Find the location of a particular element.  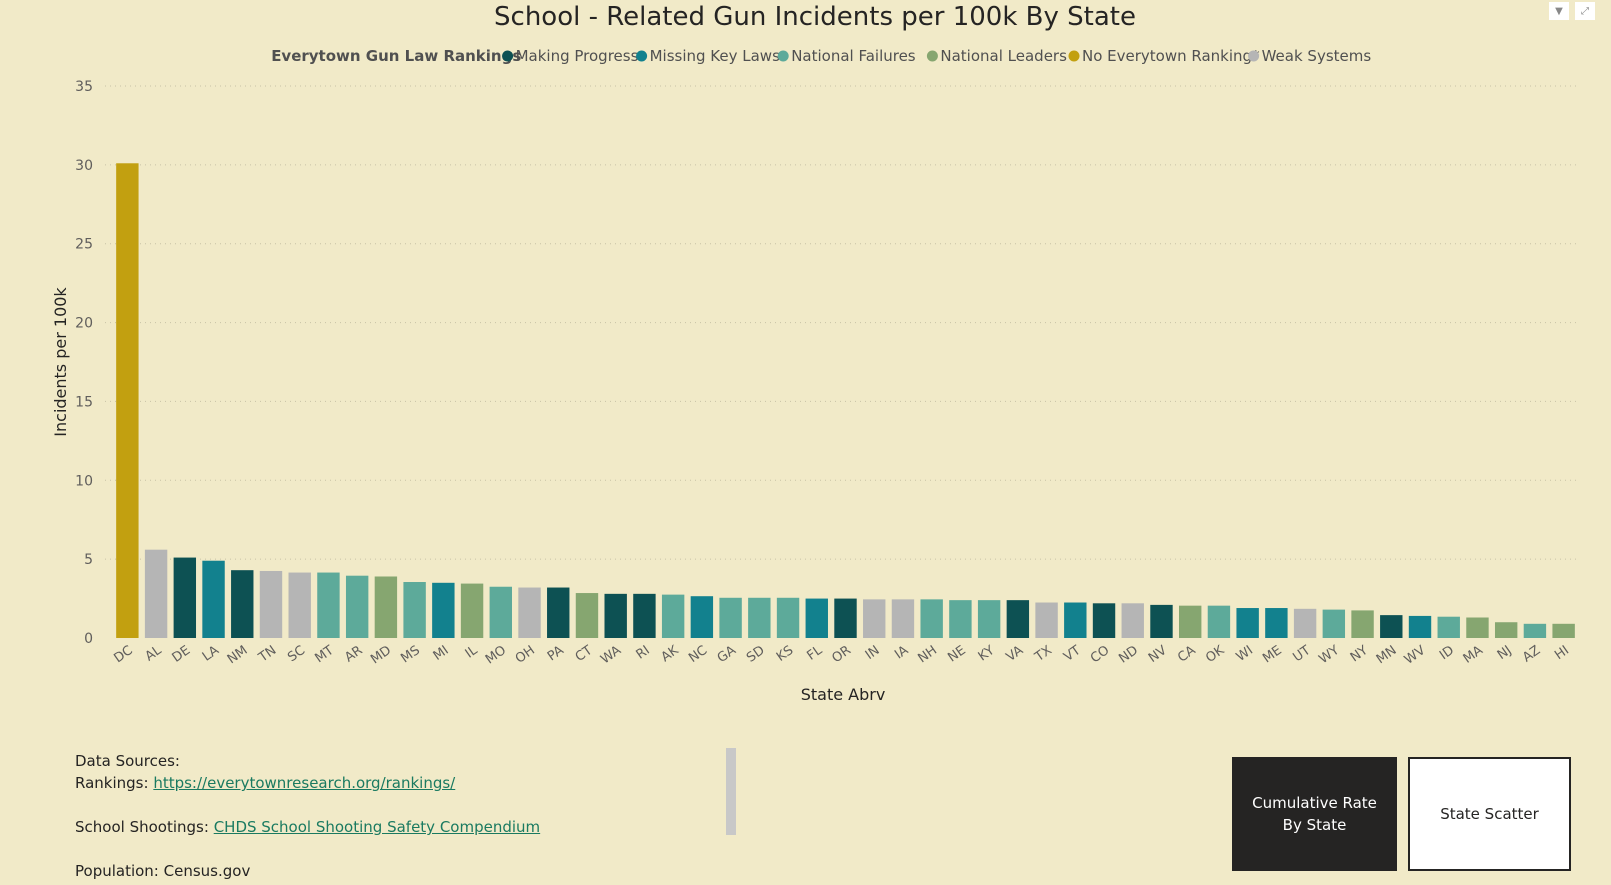

x-tick-label: CA is located at coordinates (1186, 654).